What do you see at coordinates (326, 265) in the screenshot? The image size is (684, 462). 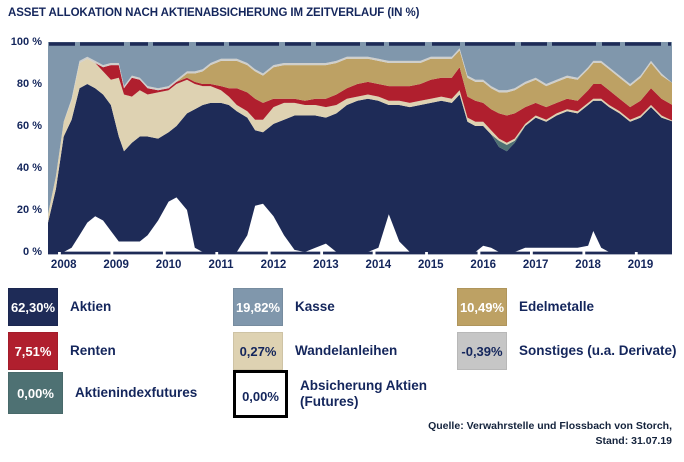 I see `x-tick-2013: 2013` at bounding box center [326, 265].